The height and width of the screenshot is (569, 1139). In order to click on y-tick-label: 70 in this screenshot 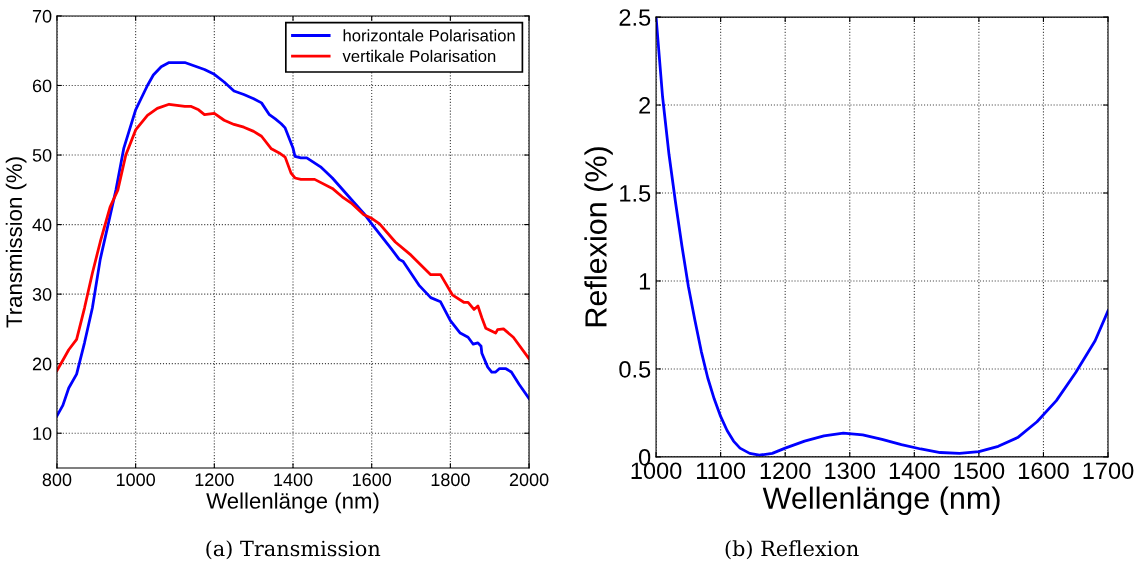, I will do `click(42, 16)`.